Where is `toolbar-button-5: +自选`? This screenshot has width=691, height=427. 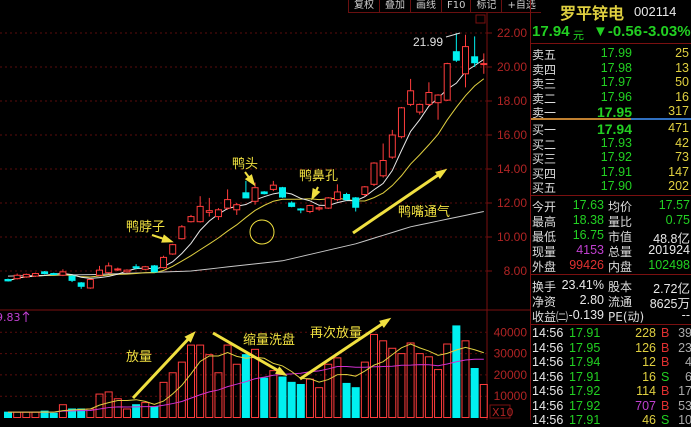 toolbar-button-5: +自选 is located at coordinates (521, 6).